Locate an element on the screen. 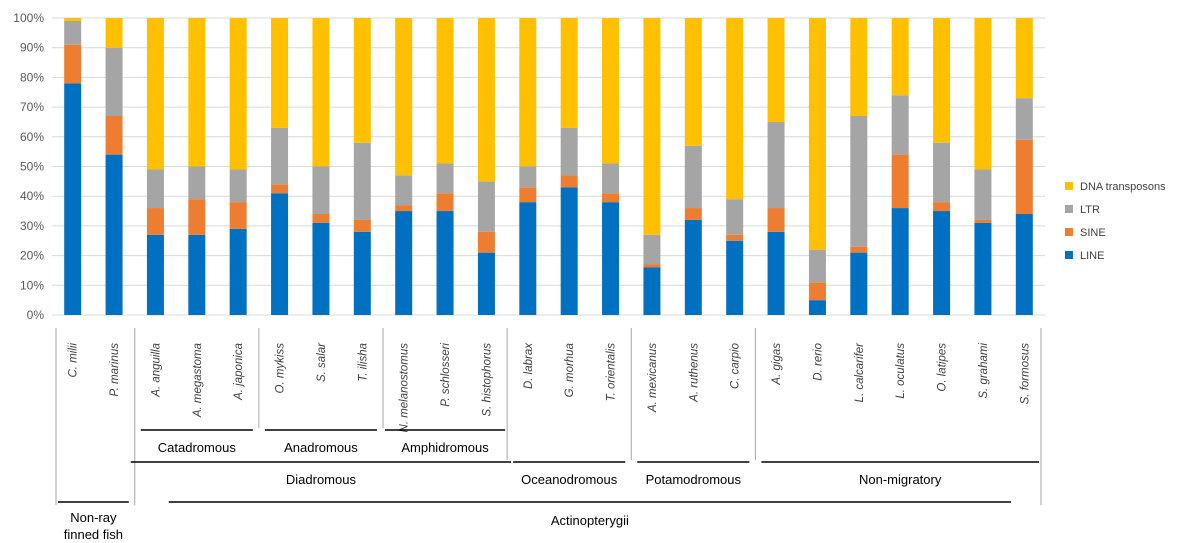 The width and height of the screenshot is (1180, 543). y-tick-label: 100% is located at coordinates (28, 18).